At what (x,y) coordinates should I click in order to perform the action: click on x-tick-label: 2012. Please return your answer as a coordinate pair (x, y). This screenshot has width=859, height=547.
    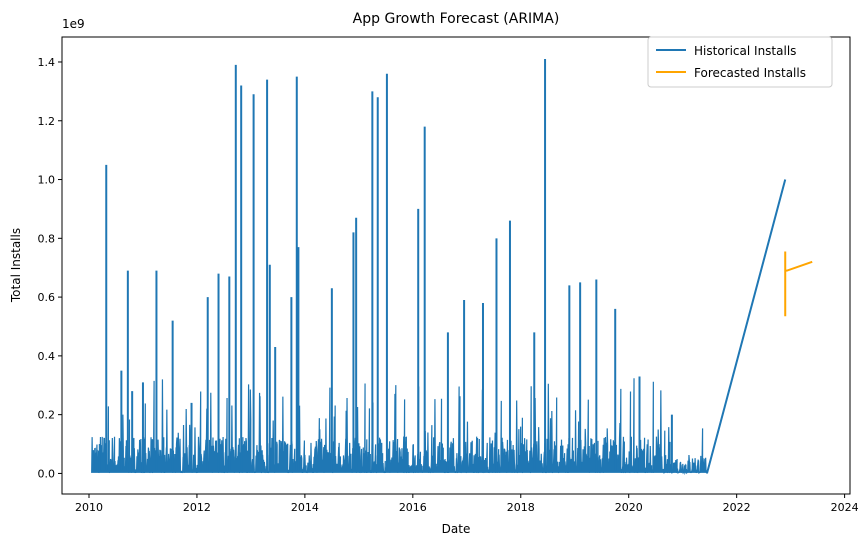
    Looking at the image, I should click on (197, 507).